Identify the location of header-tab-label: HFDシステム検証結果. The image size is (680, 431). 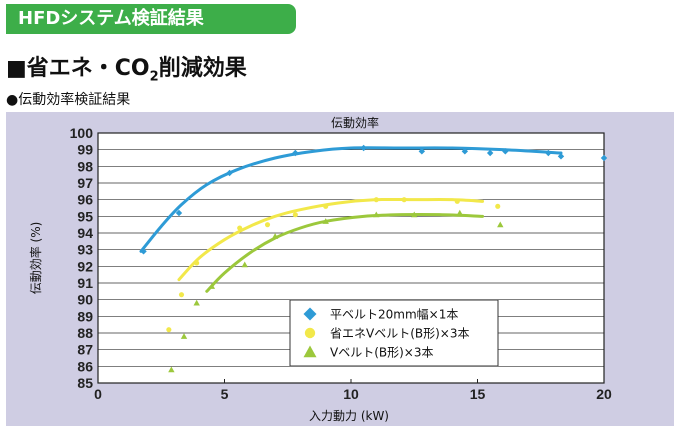
(111, 18).